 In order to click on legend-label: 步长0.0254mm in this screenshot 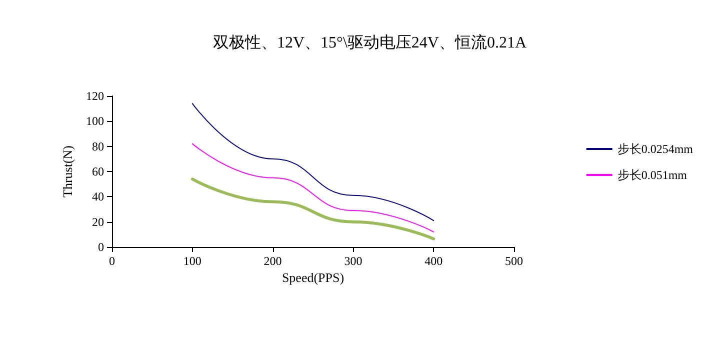, I will do `click(655, 149)`.